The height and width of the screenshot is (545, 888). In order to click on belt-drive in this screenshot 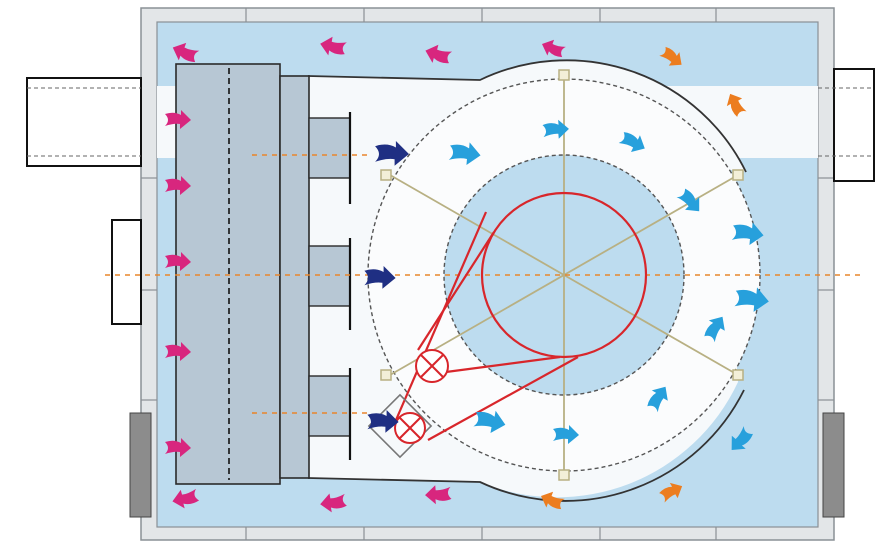, I will do `click(521, 316)`.